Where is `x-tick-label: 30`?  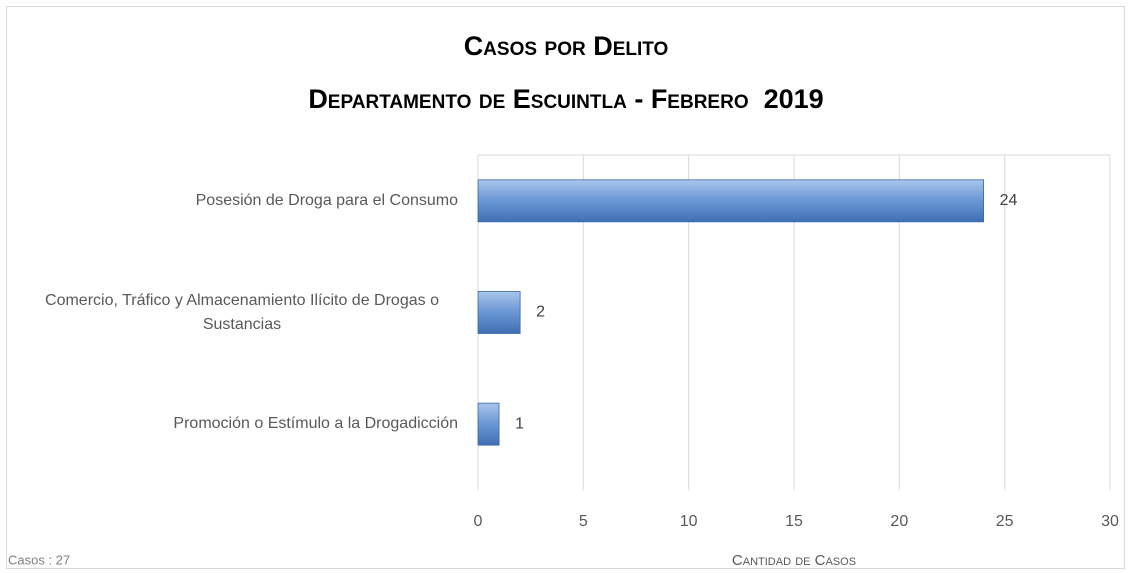 x-tick-label: 30 is located at coordinates (1110, 521).